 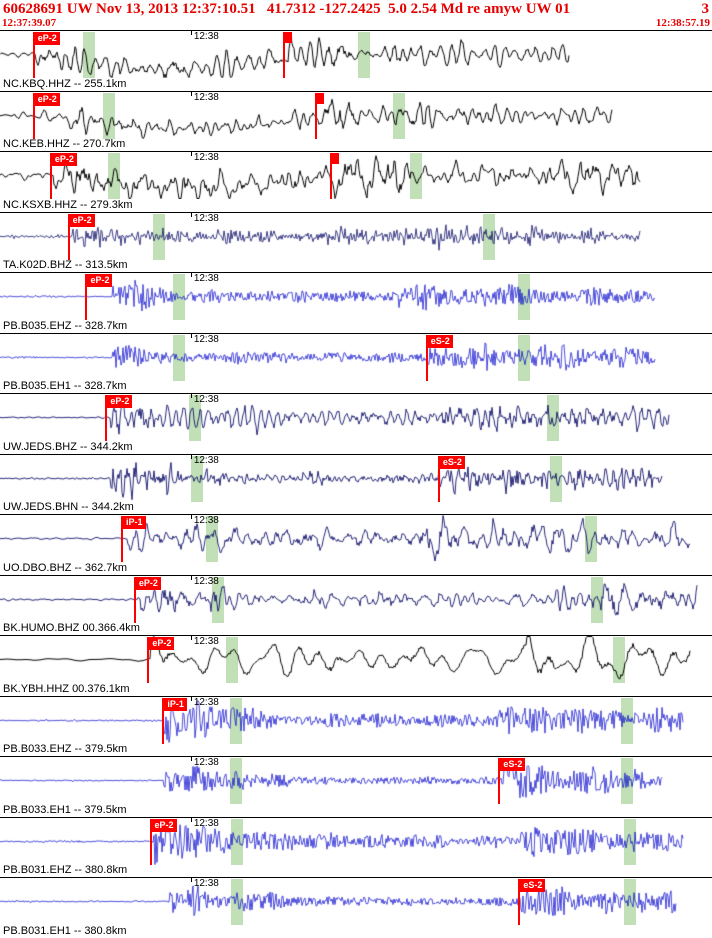 What do you see at coordinates (65, 386) in the screenshot?
I see `station-label: PB.B035.EH1 -- 328.7km` at bounding box center [65, 386].